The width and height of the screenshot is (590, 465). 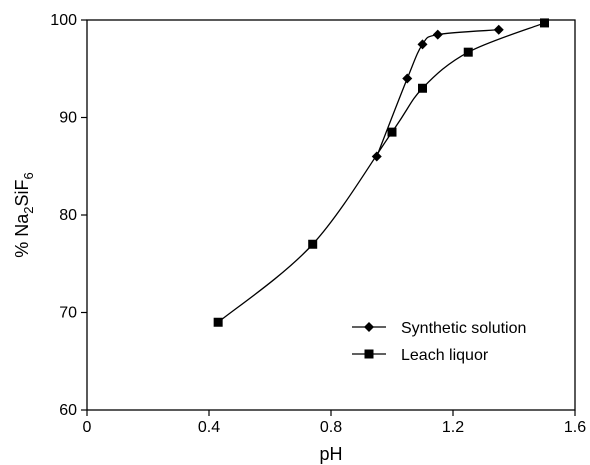 What do you see at coordinates (68, 118) in the screenshot?
I see `y-tick-label: 90` at bounding box center [68, 118].